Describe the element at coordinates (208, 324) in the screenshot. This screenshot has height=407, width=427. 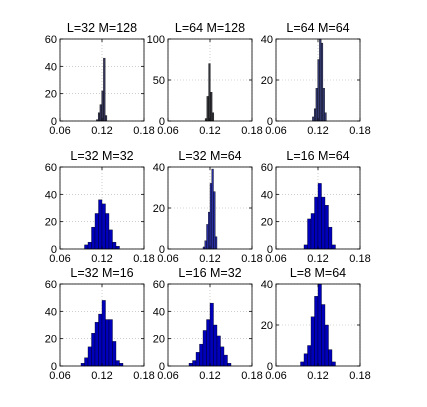
I see `histogram-panel: 0.06 0.12 0.18 0 20 40 60 L=16 M=32` at that location.